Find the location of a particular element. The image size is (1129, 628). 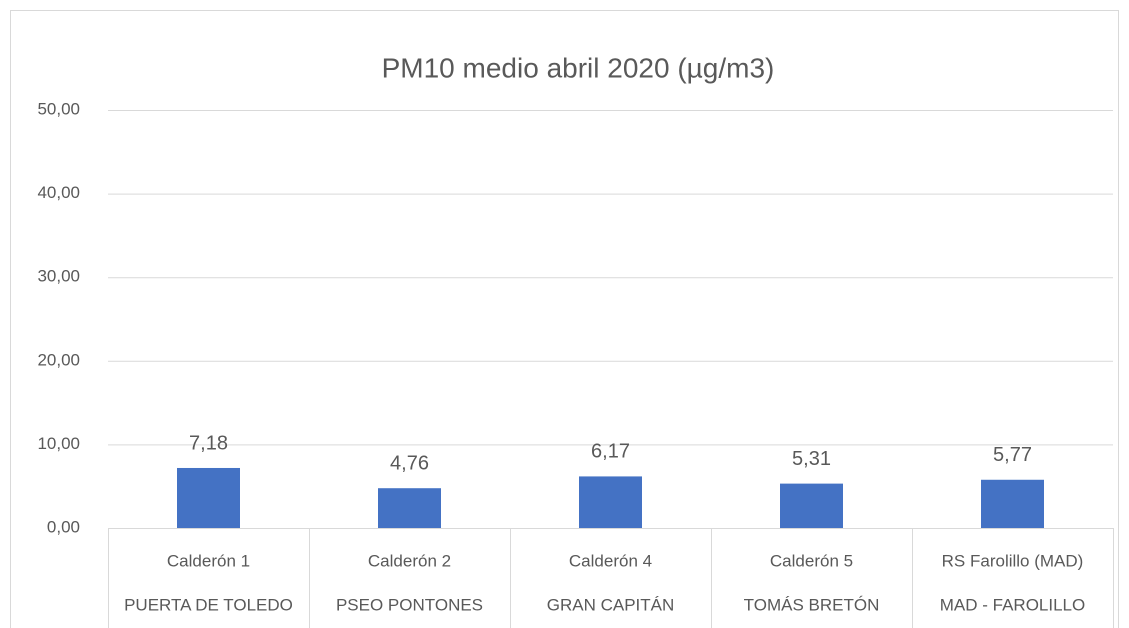

chart-title: PM10 medio abril 2020 (µg/m3) is located at coordinates (578, 67).